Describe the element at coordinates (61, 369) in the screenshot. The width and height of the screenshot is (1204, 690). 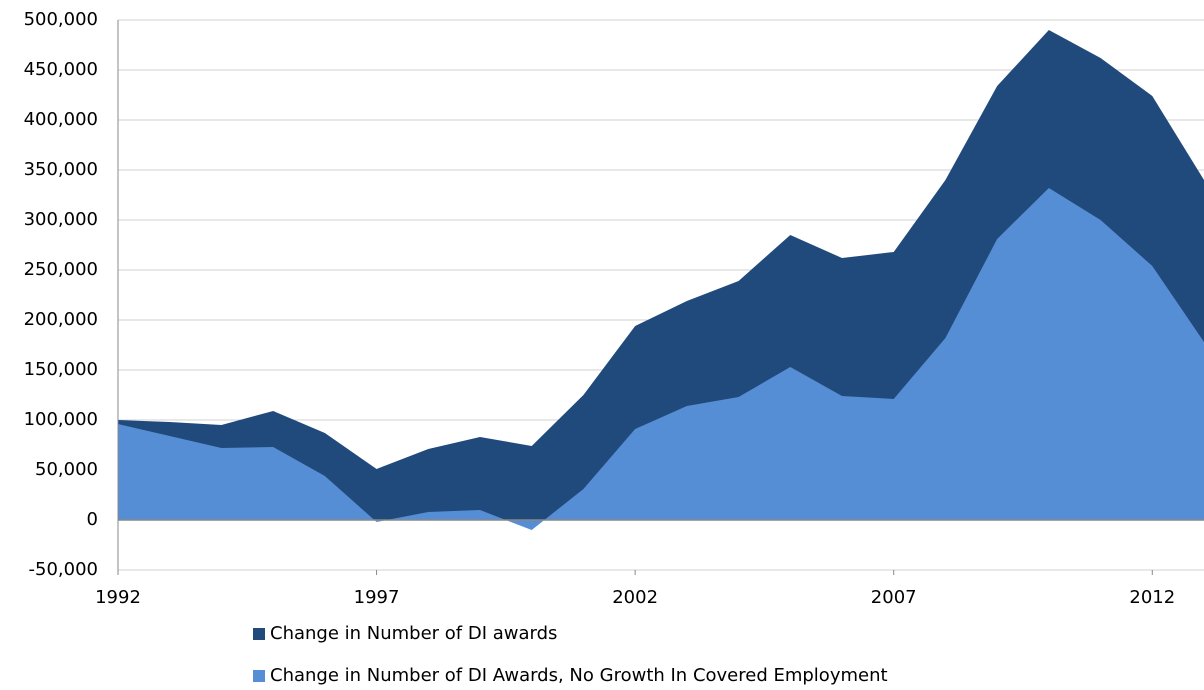
I see `y-tick-label: 150,000` at that location.